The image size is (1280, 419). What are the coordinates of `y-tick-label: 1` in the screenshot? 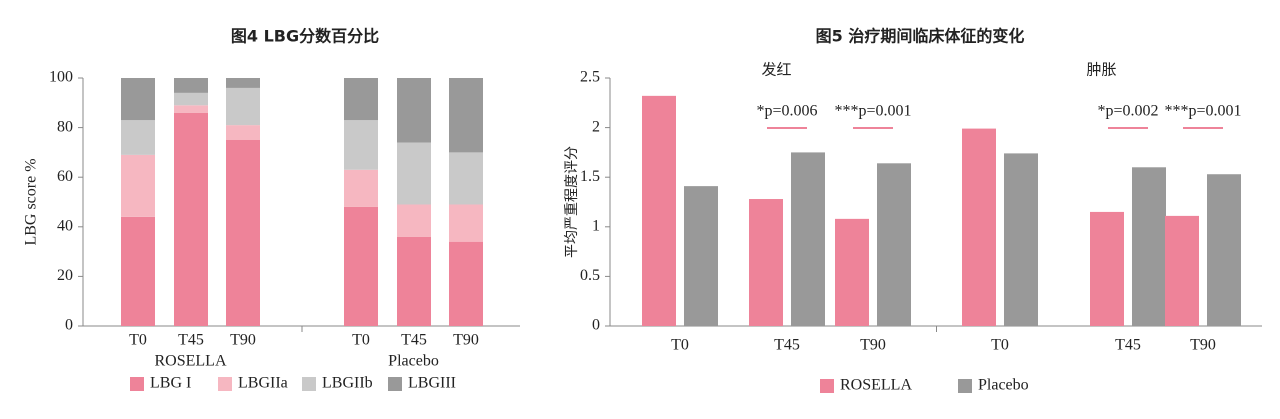 It's located at (596, 225).